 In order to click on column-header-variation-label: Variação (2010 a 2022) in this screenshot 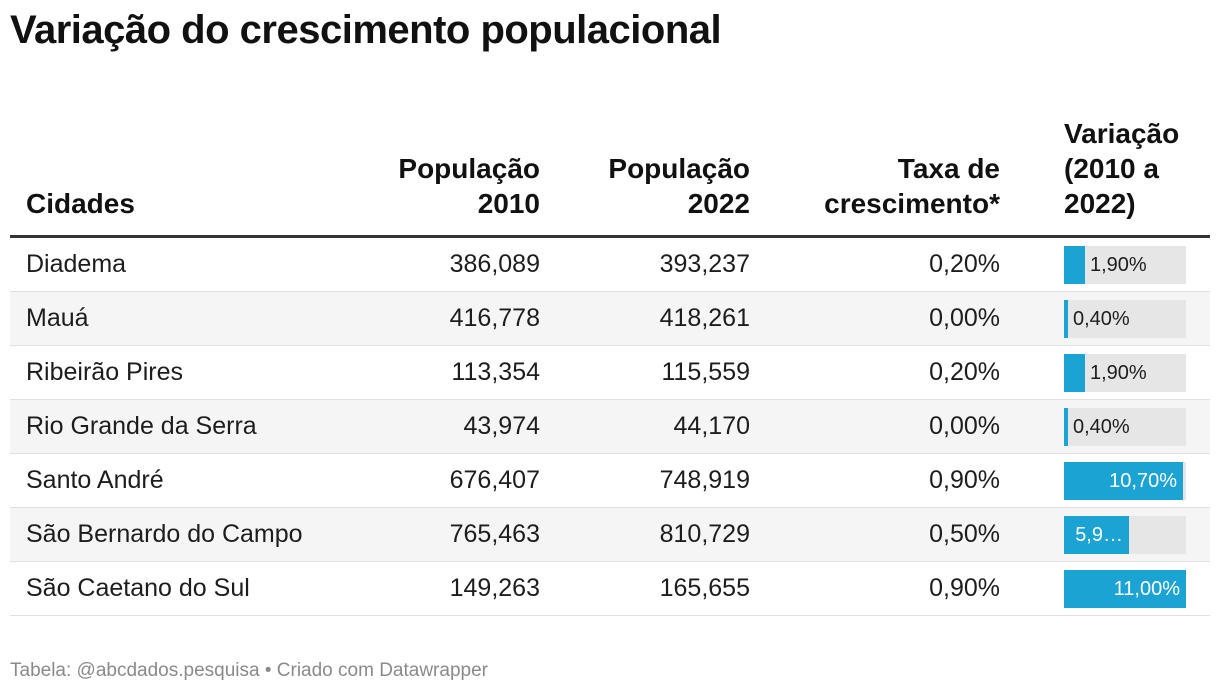, I will do `click(1122, 168)`.